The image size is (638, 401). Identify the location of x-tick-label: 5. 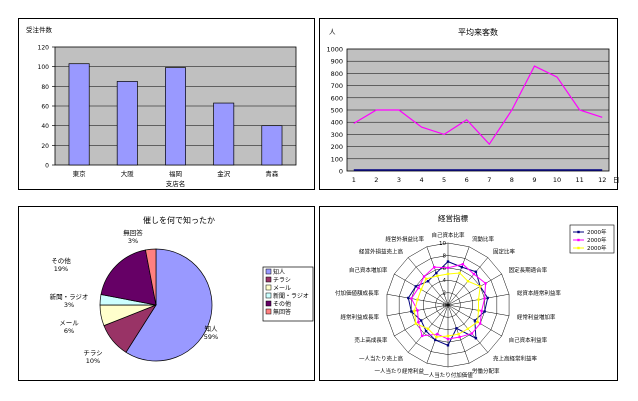
(444, 180).